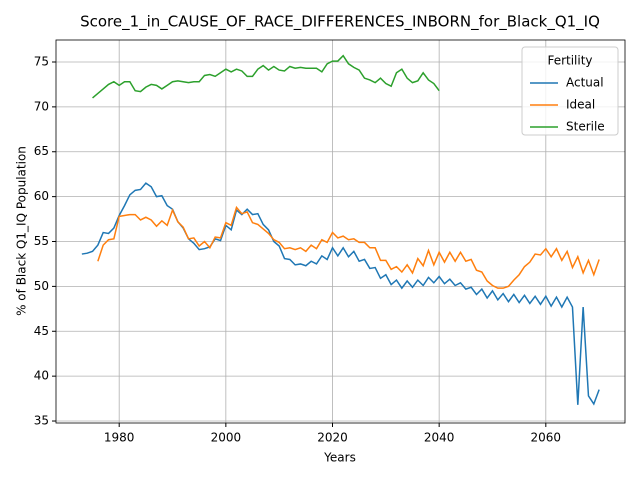 The height and width of the screenshot is (484, 640). Describe the element at coordinates (41, 421) in the screenshot. I see `y-tick-label: 35` at that location.